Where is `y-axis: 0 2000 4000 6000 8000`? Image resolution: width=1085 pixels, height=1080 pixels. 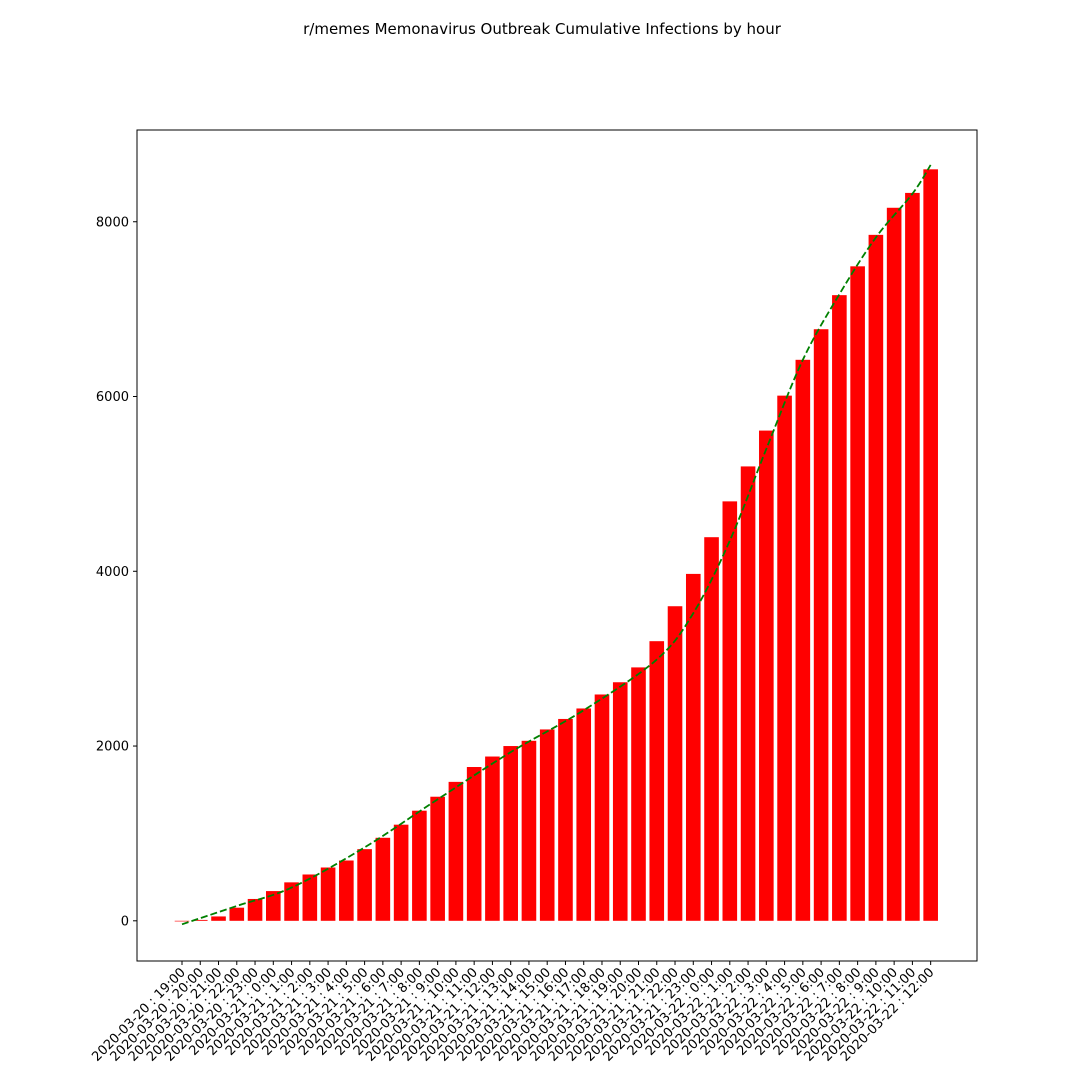
y-axis: 0 2000 4000 6000 8000 is located at coordinates (116, 572).